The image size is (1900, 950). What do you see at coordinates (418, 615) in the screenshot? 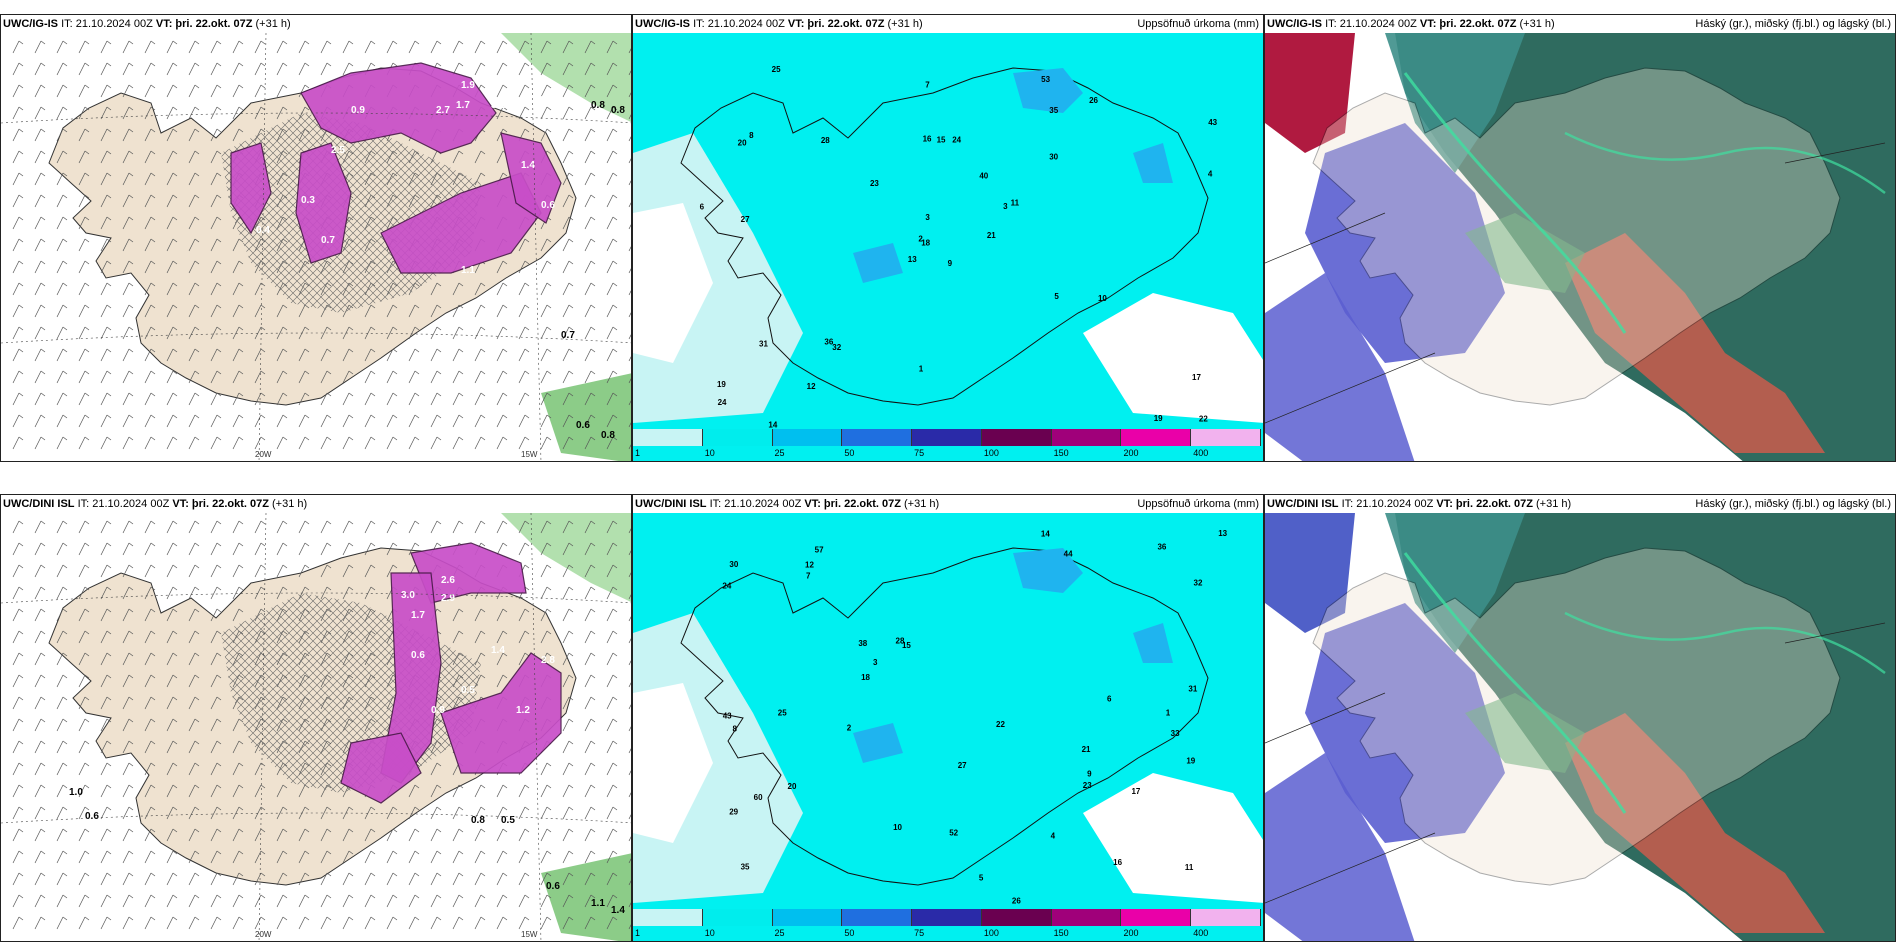
I see `wind-value-label: 1.7` at bounding box center [418, 615].